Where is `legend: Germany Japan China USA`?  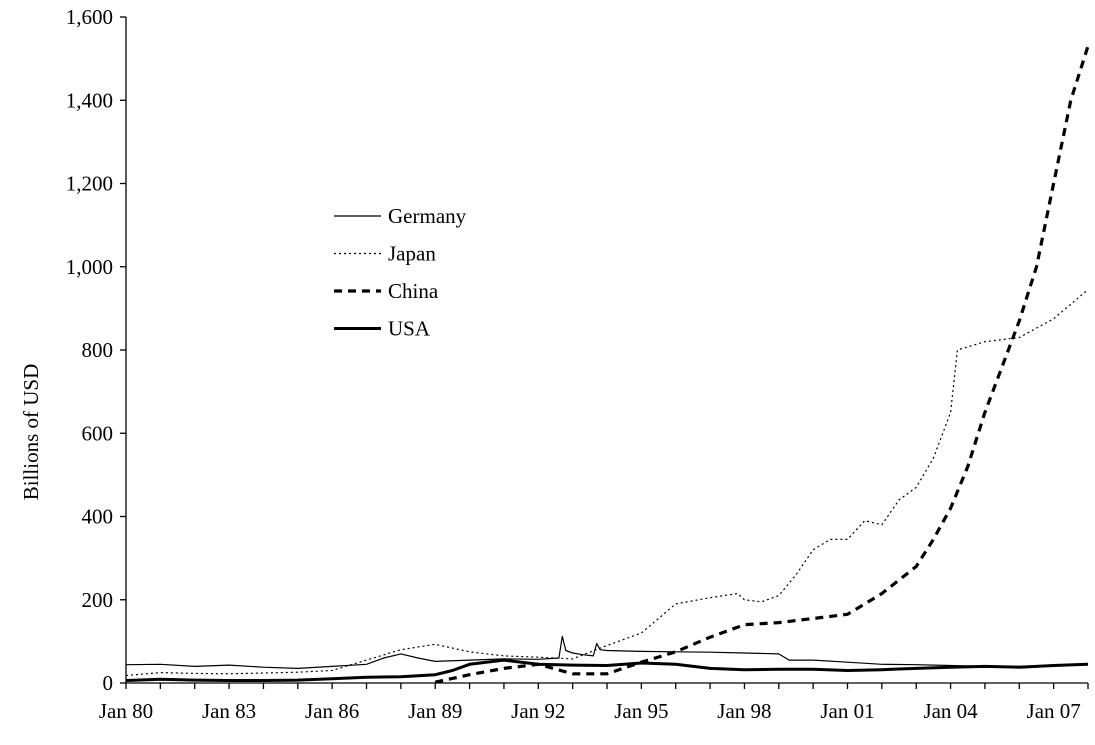 legend: Germany Japan China USA is located at coordinates (400, 272).